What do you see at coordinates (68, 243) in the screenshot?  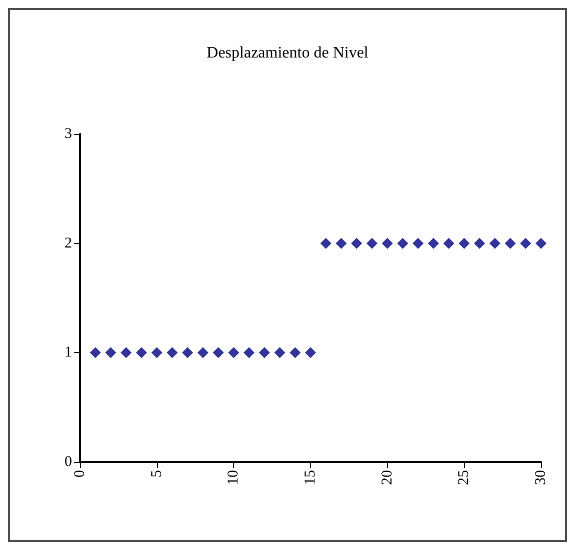 I see `y-tick-label: 2` at bounding box center [68, 243].